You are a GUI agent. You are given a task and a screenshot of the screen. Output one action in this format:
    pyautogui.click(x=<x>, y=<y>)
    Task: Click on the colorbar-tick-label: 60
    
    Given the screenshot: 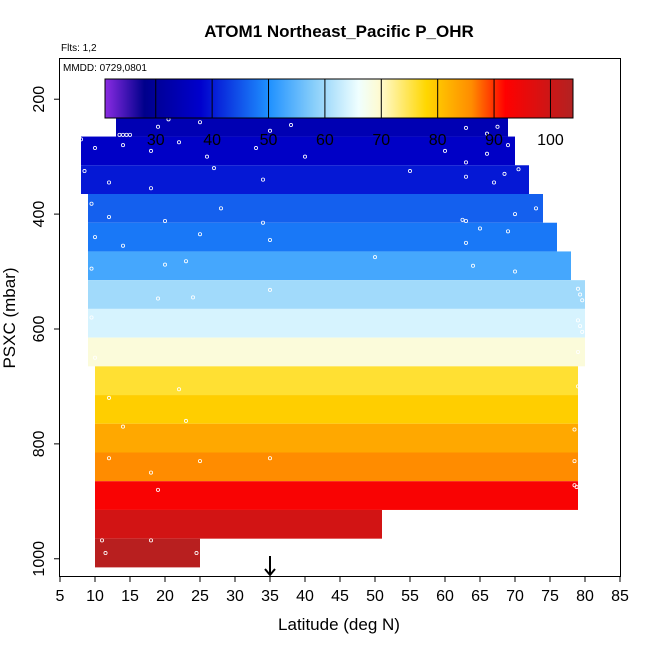 What is the action you would take?
    pyautogui.click(x=325, y=140)
    